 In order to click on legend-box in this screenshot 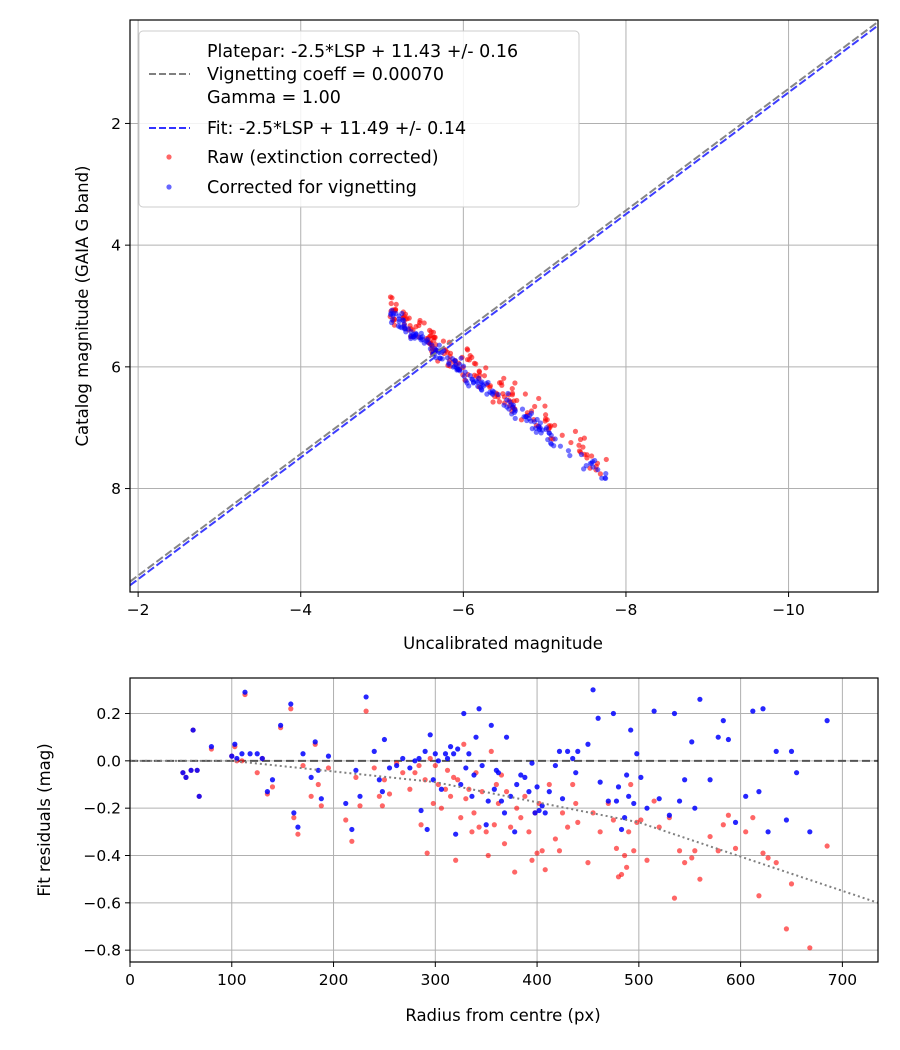, I will do `click(359, 119)`.